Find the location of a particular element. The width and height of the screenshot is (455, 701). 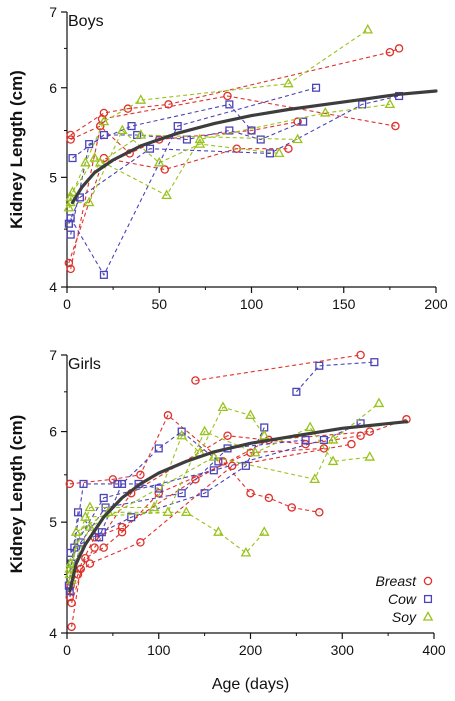

panel-title: Girls is located at coordinates (84, 364).